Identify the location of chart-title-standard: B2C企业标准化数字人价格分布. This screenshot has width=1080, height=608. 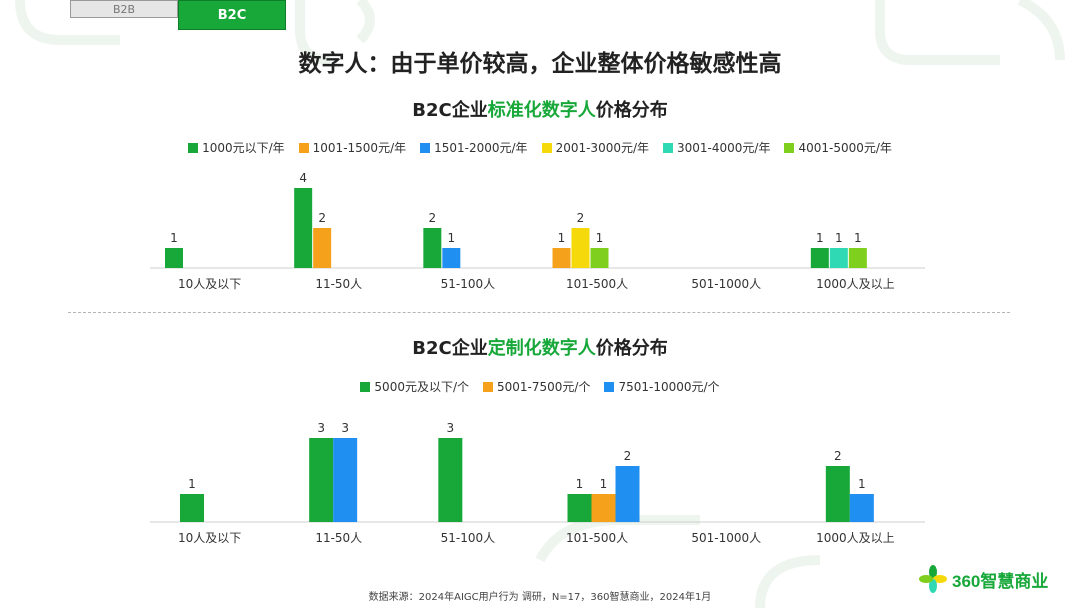
(540, 109).